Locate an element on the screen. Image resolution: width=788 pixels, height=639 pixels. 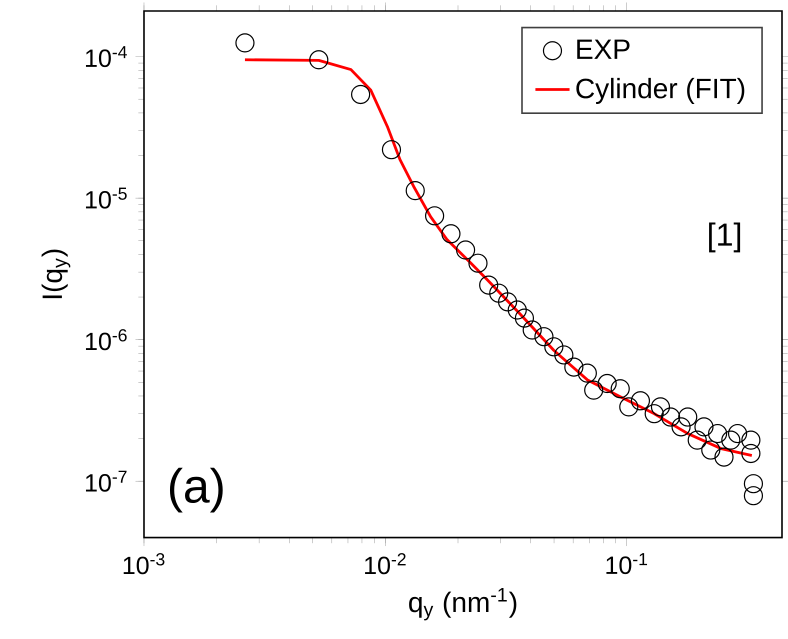
annotation: [1] is located at coordinates (724, 237).